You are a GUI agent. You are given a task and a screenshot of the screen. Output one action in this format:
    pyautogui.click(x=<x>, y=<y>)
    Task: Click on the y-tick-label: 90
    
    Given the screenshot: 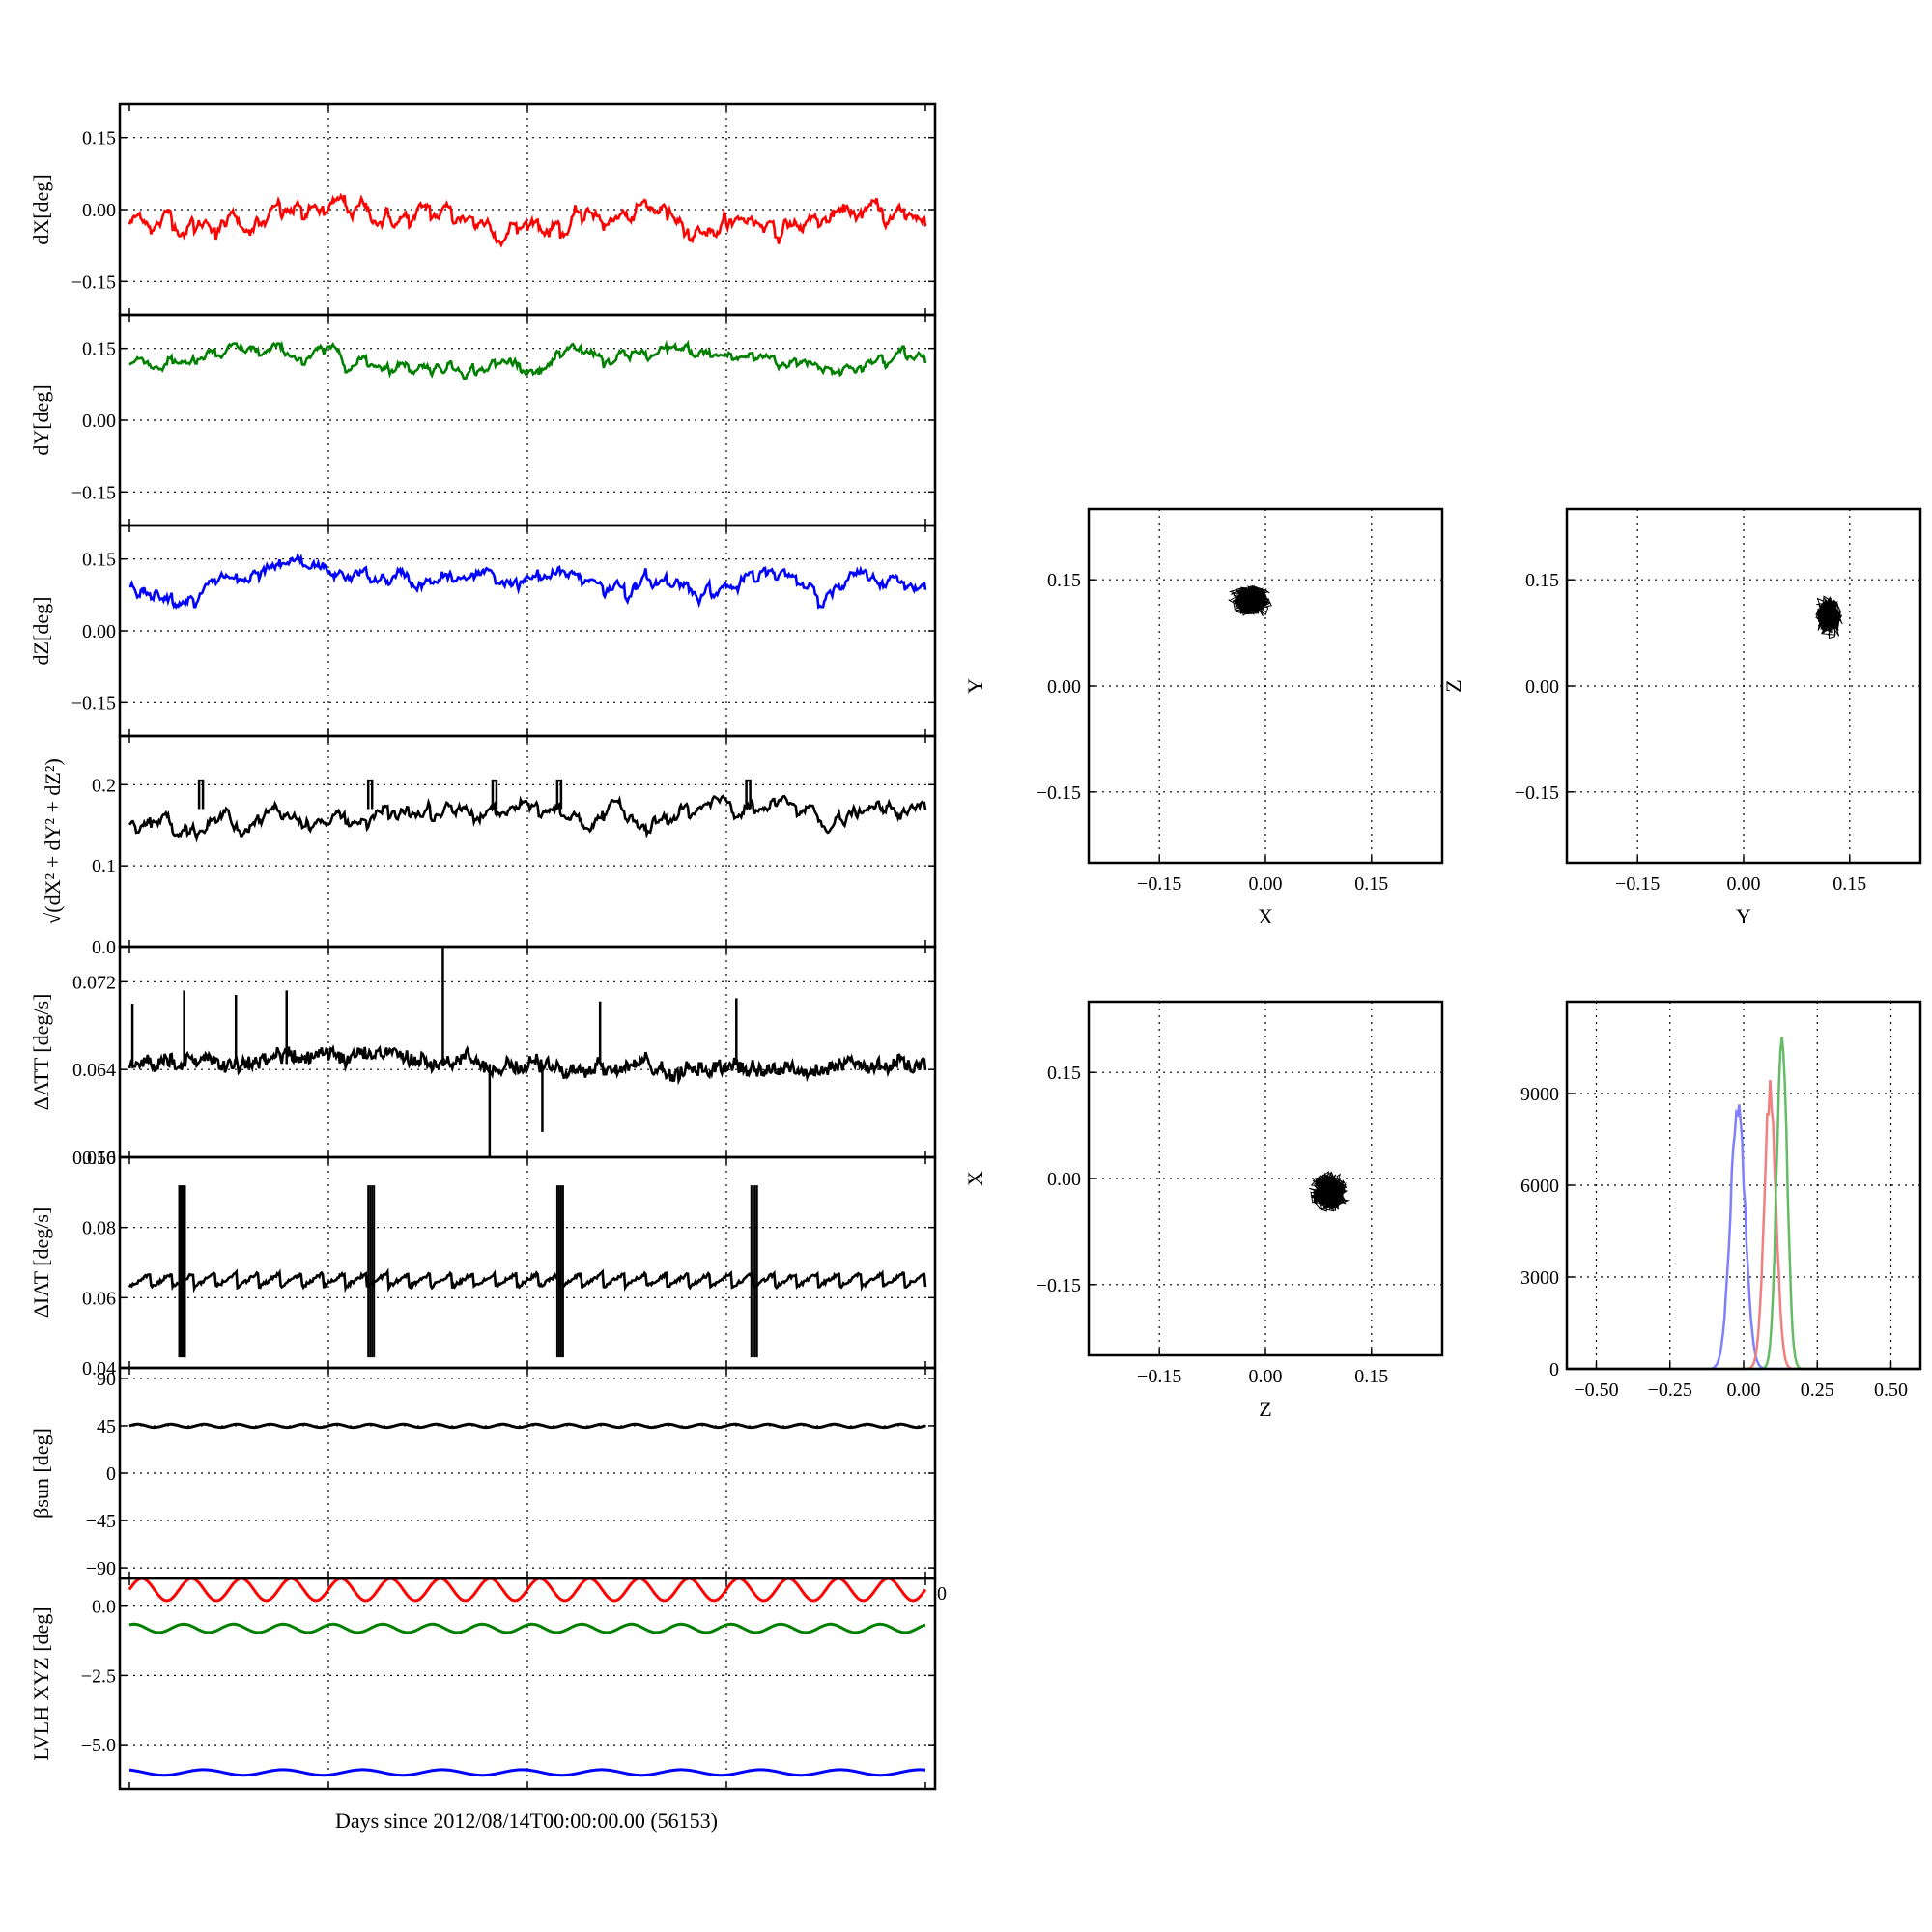 What is the action you would take?
    pyautogui.click(x=106, y=1379)
    